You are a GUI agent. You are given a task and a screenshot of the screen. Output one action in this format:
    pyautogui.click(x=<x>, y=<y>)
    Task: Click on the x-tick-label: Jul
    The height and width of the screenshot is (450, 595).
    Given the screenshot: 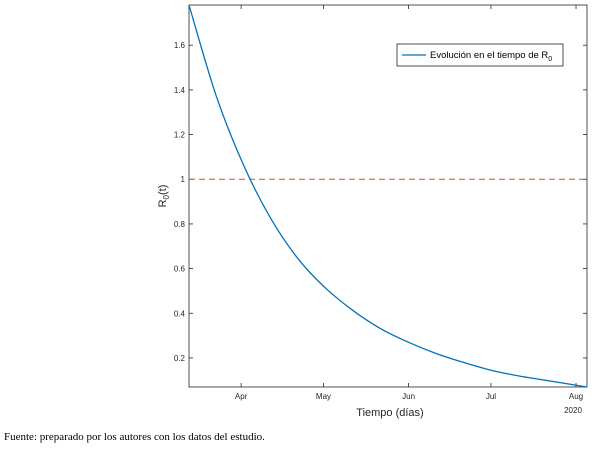 What is the action you would take?
    pyautogui.click(x=491, y=396)
    